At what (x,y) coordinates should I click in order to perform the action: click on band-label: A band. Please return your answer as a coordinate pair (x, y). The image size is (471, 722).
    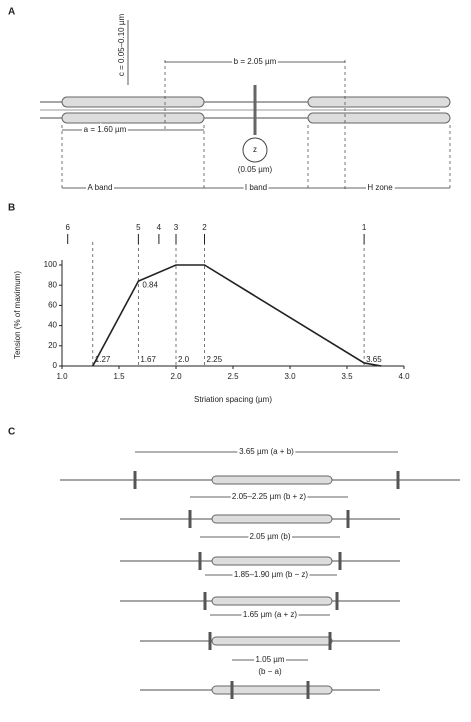
    Looking at the image, I should click on (100, 187).